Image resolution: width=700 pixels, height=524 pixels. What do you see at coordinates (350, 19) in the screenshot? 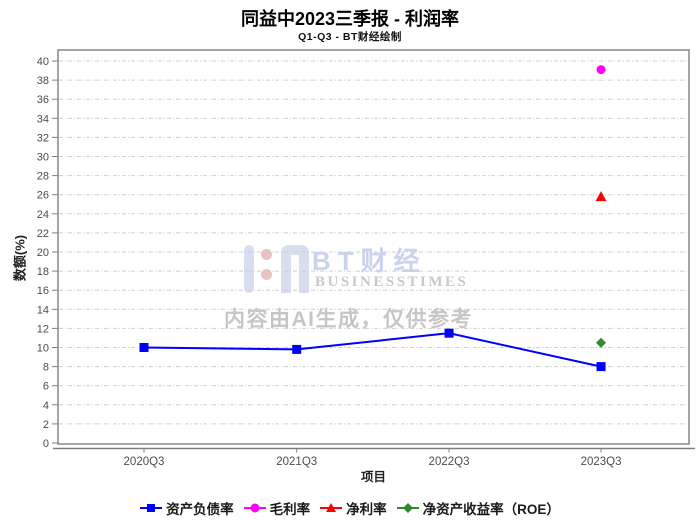
I see `chart-title: 同益中2023三季报 - 利润率` at bounding box center [350, 19].